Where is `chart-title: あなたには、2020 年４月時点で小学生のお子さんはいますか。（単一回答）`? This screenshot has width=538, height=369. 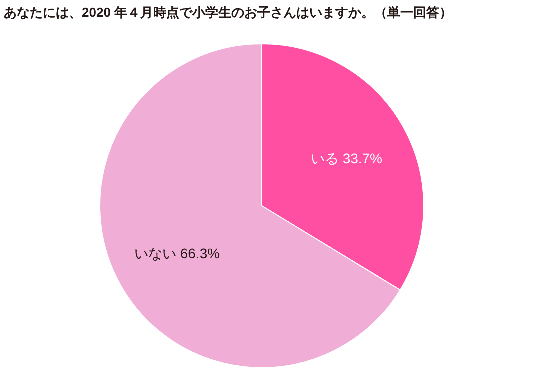 chart-title: あなたには、2020 年４月時点で小学生のお子さんはいますか。（単一回答） is located at coordinates (228, 12).